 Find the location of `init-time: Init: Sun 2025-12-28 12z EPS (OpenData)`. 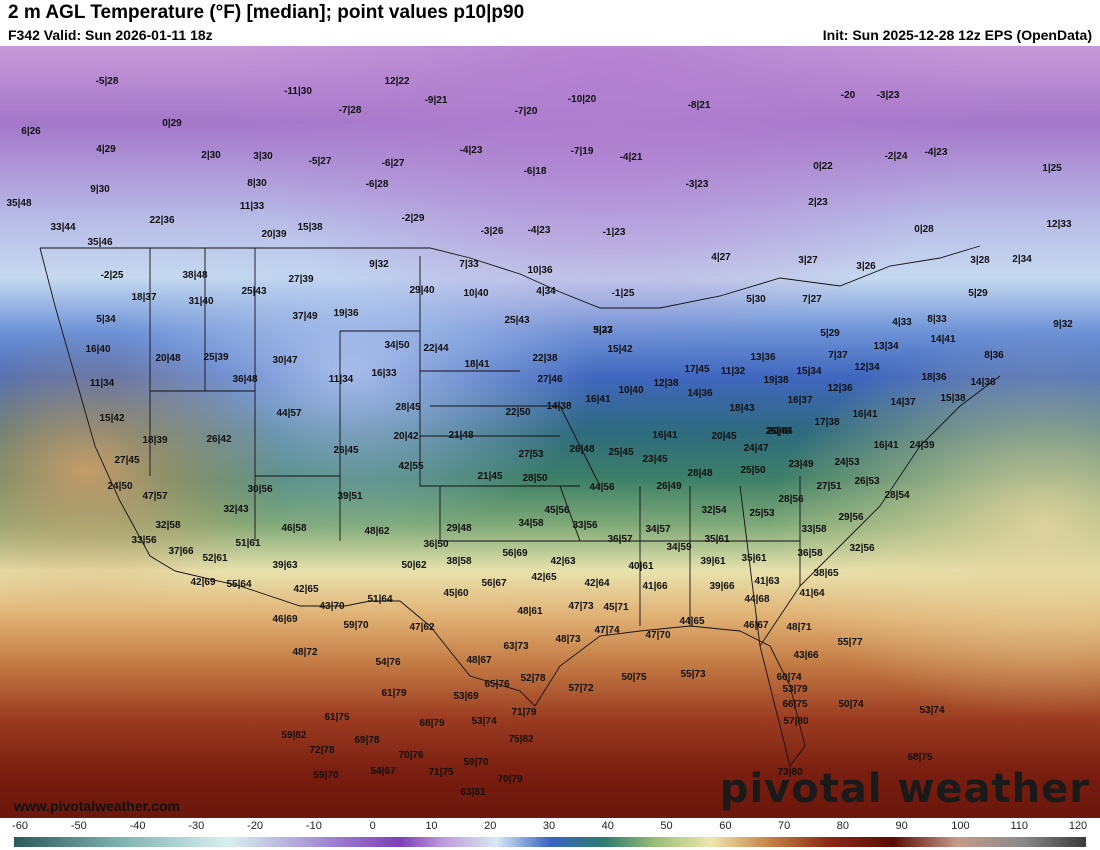

init-time: Init: Sun 2025-12-28 12z EPS (OpenData) is located at coordinates (957, 35).